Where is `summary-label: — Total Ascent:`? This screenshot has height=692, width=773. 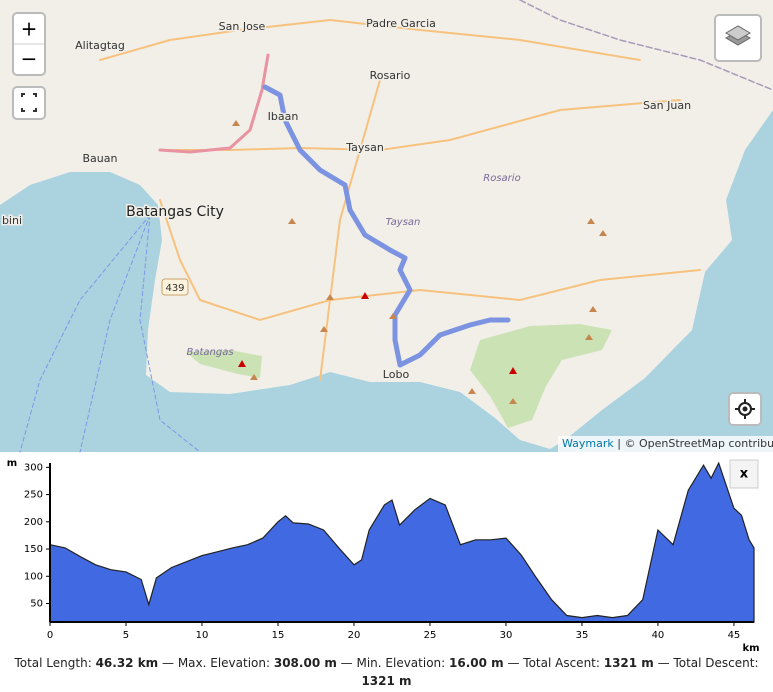
summary-label: — Total Ascent: is located at coordinates (553, 663).